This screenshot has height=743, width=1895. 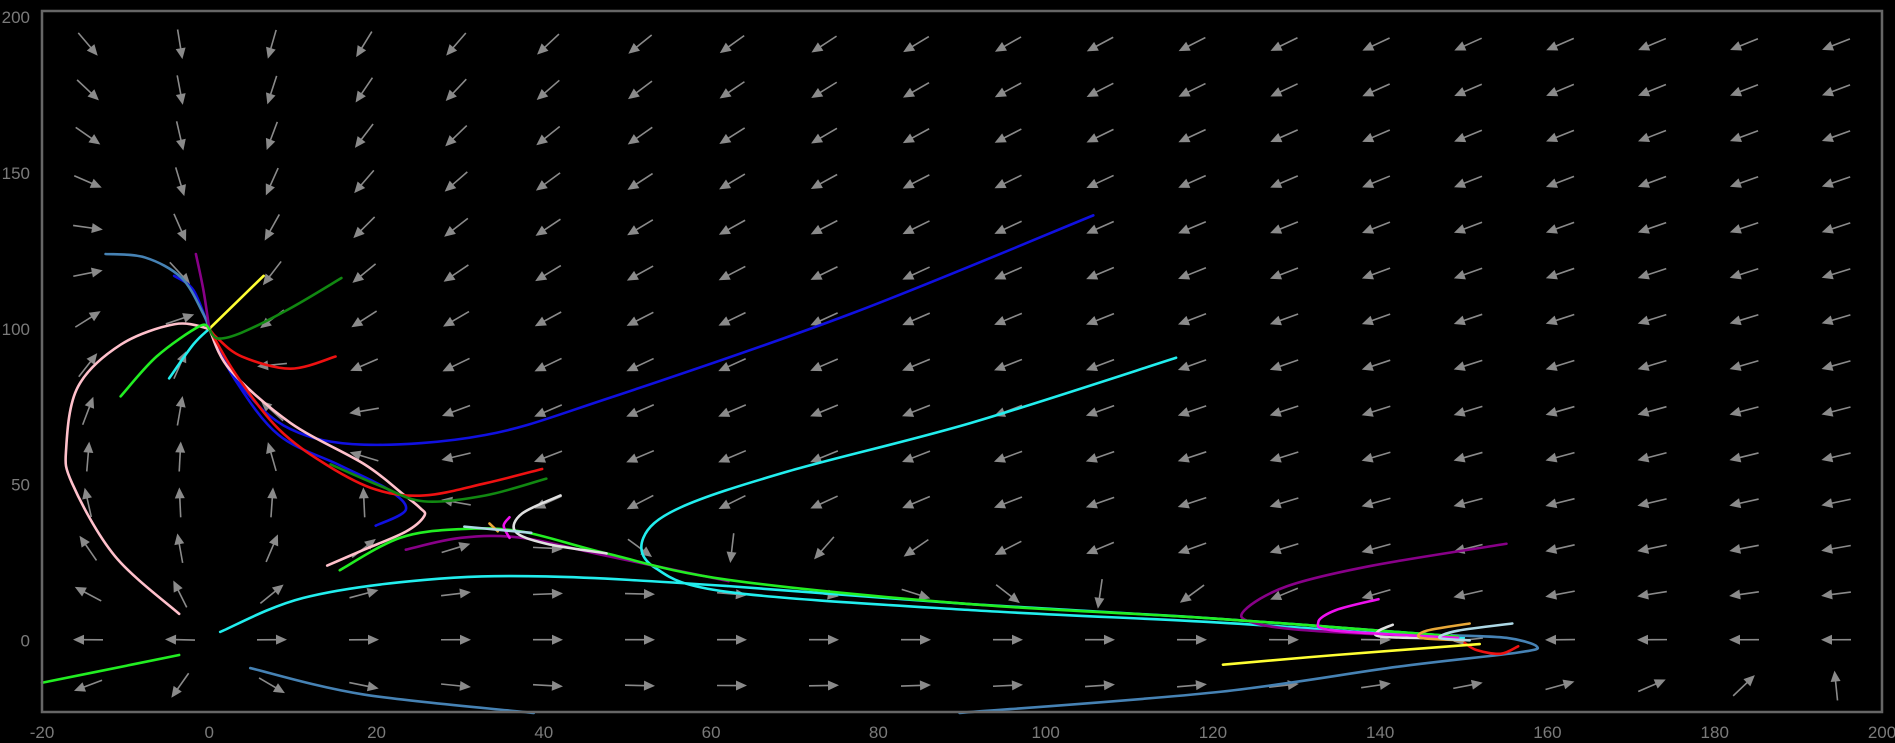 What do you see at coordinates (711, 732) in the screenshot?
I see `x-tick-label: 60` at bounding box center [711, 732].